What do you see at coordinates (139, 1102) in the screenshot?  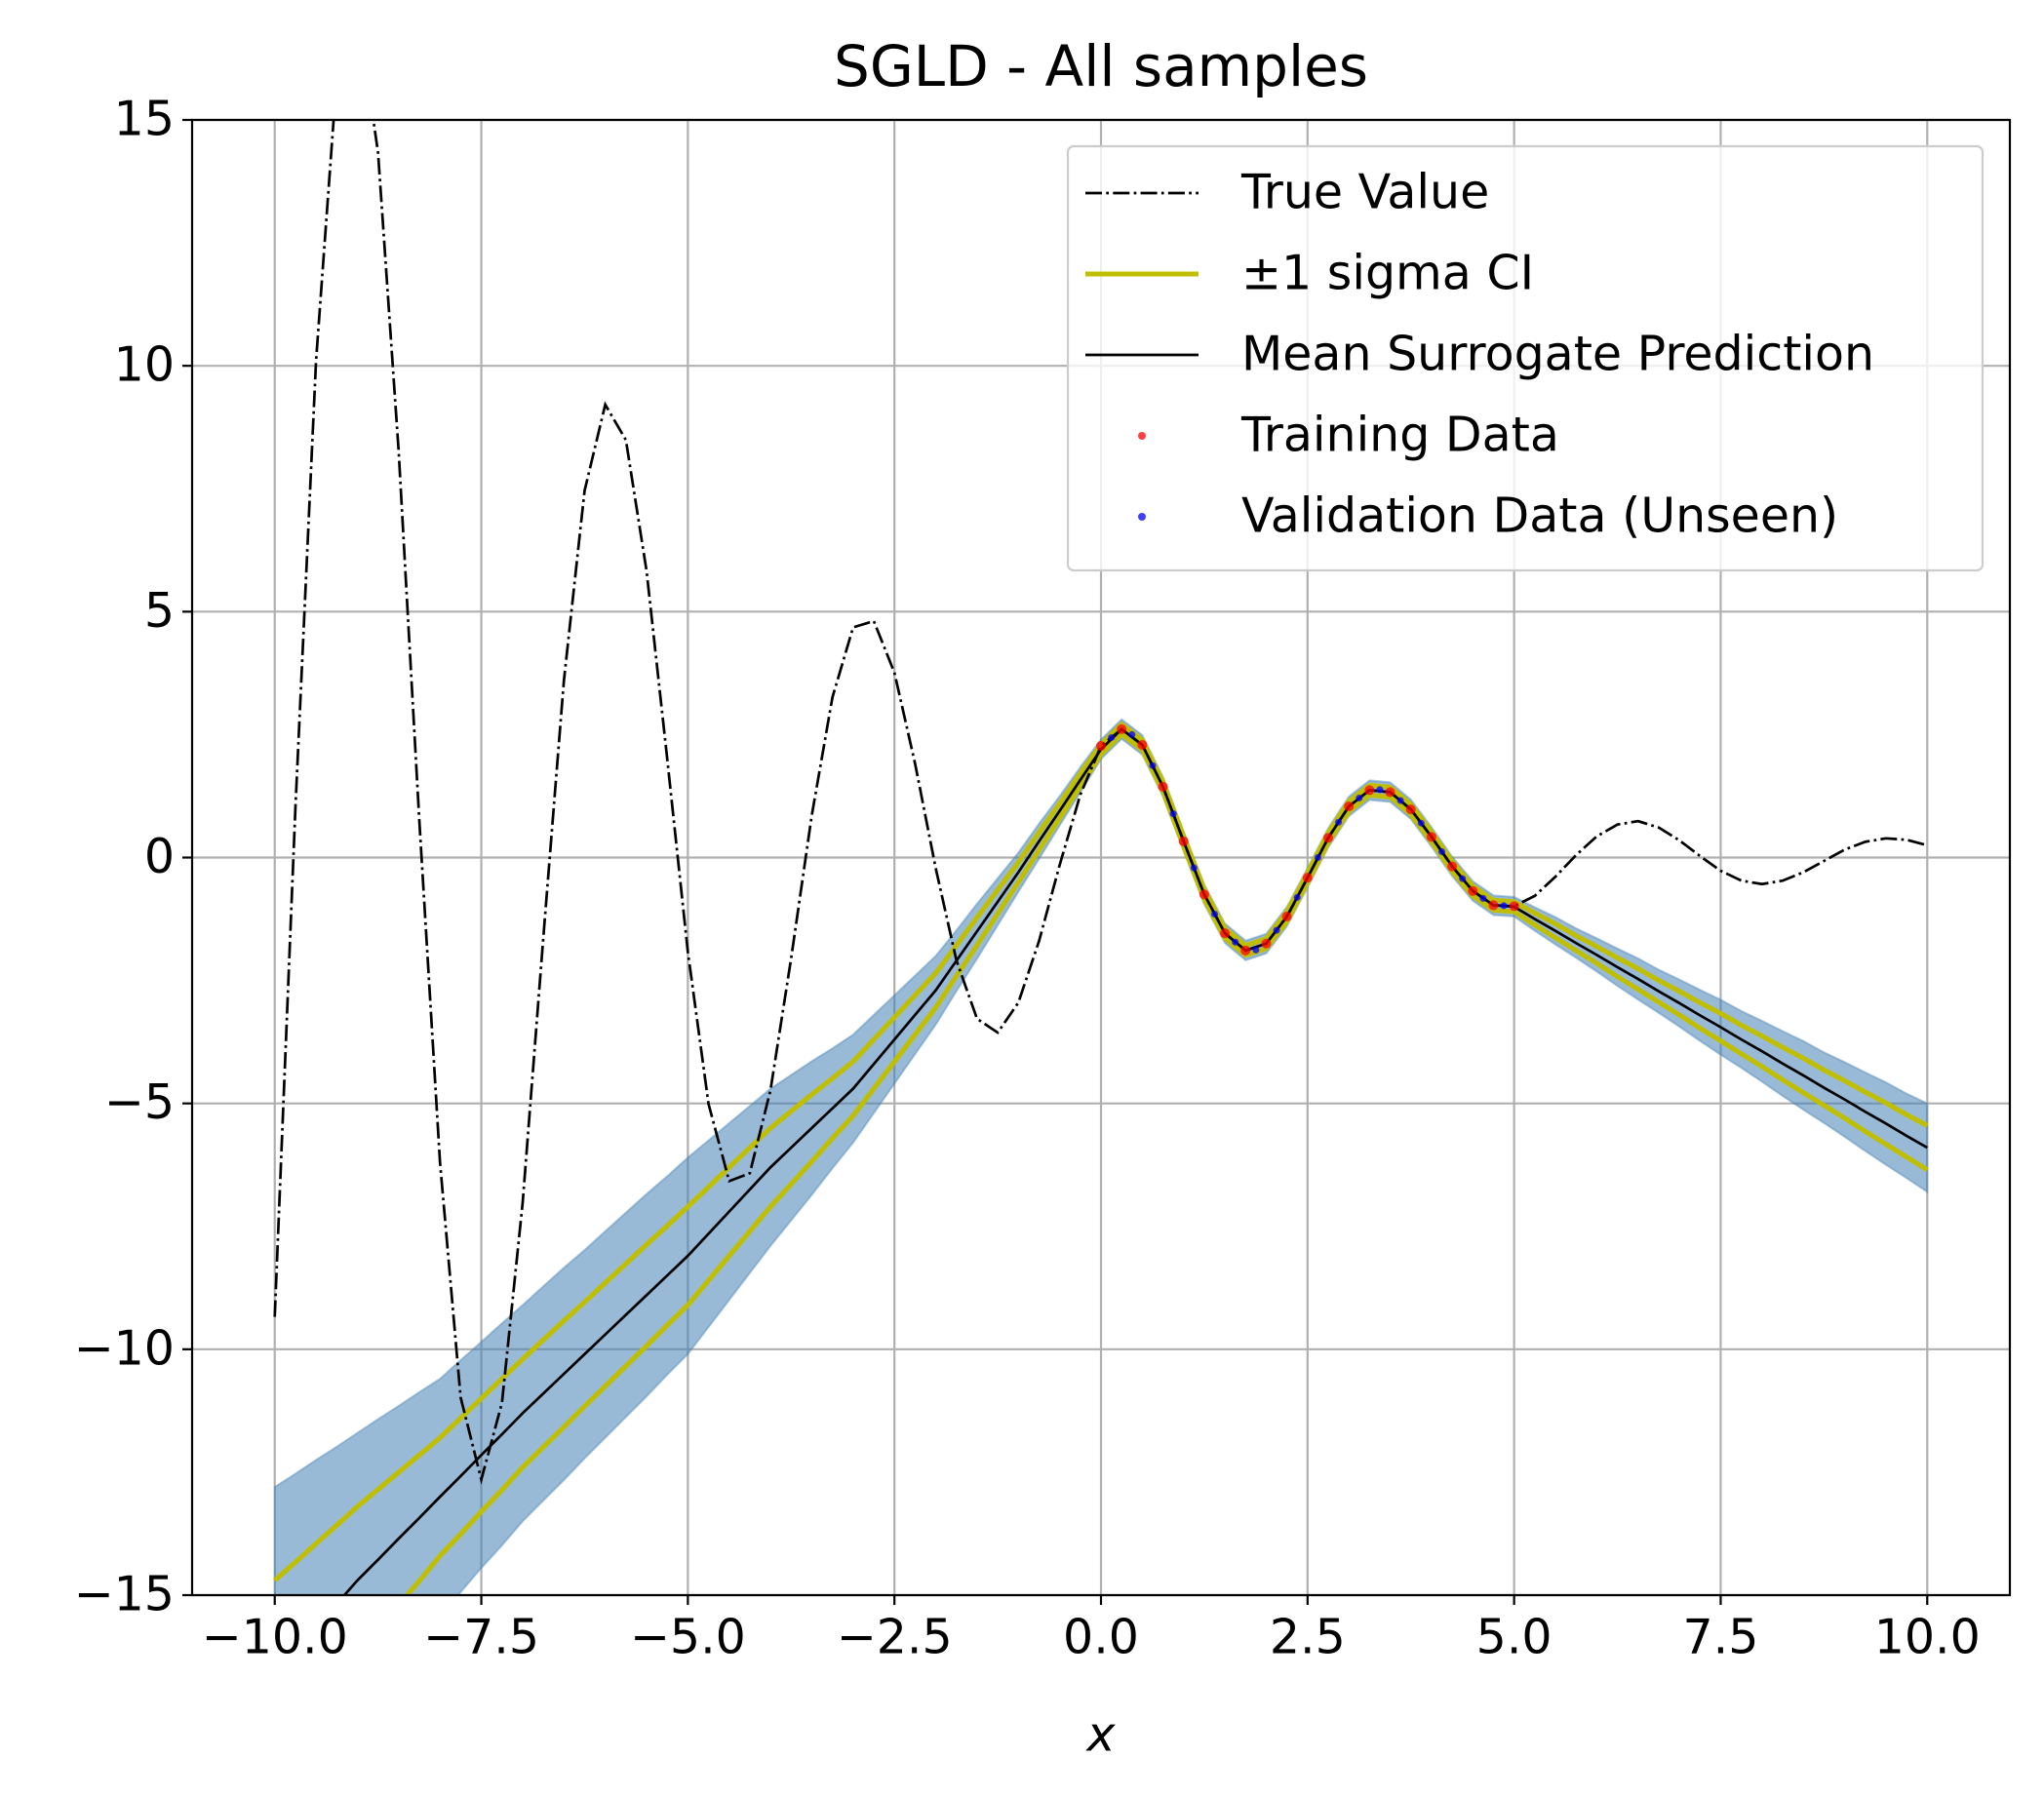 I see `y-tick-label: −5` at bounding box center [139, 1102].